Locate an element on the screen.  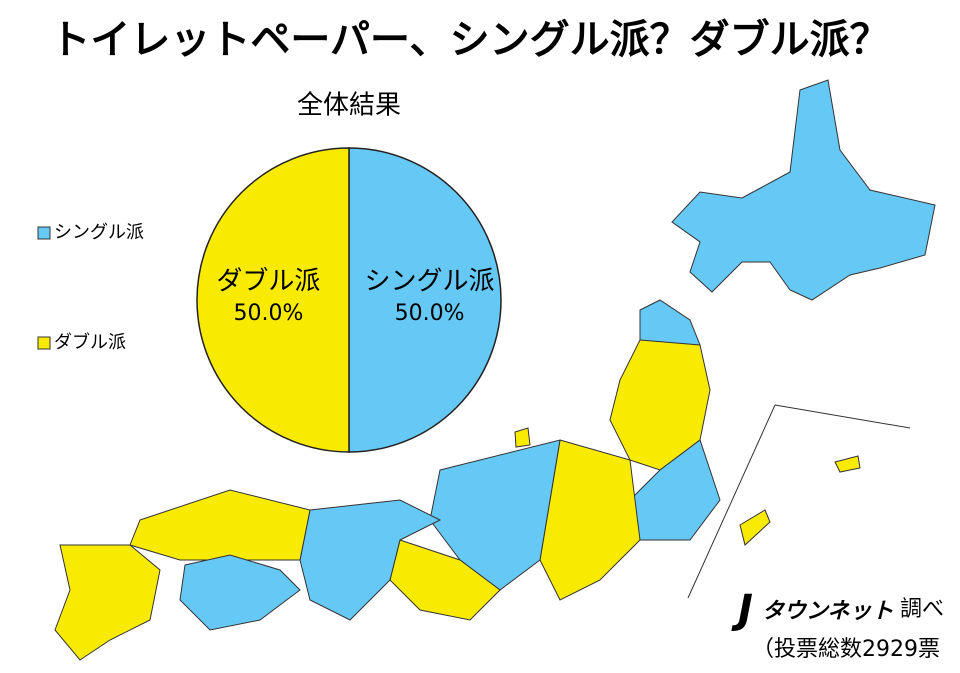
pie: シングル派 50.0% ダブル派 50.0% is located at coordinates (349, 300).